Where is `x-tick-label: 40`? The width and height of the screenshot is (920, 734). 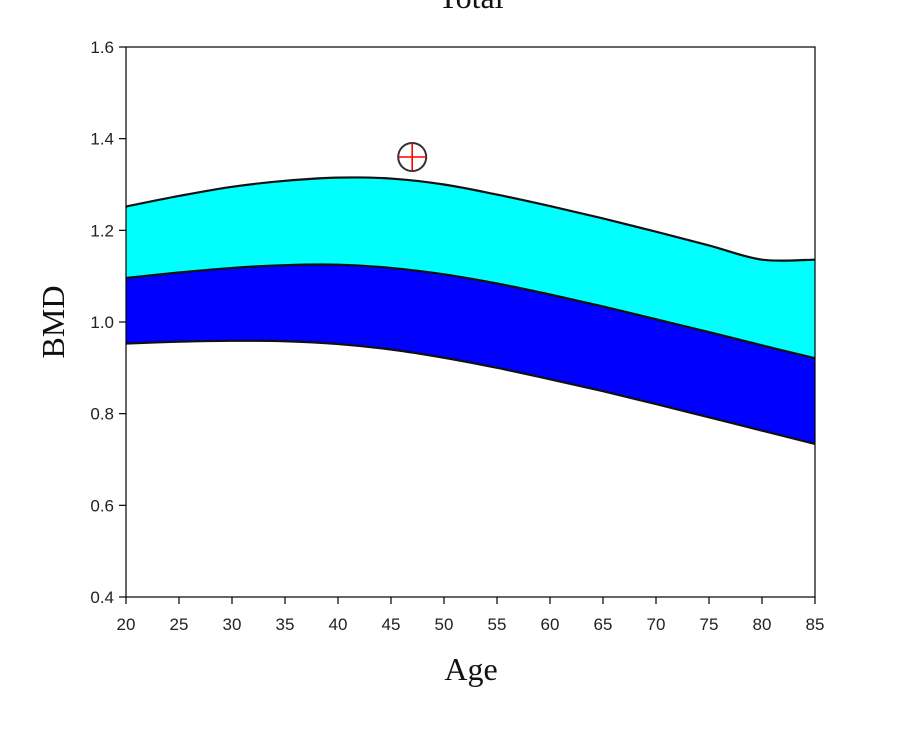
x-tick-label: 40 is located at coordinates (338, 624).